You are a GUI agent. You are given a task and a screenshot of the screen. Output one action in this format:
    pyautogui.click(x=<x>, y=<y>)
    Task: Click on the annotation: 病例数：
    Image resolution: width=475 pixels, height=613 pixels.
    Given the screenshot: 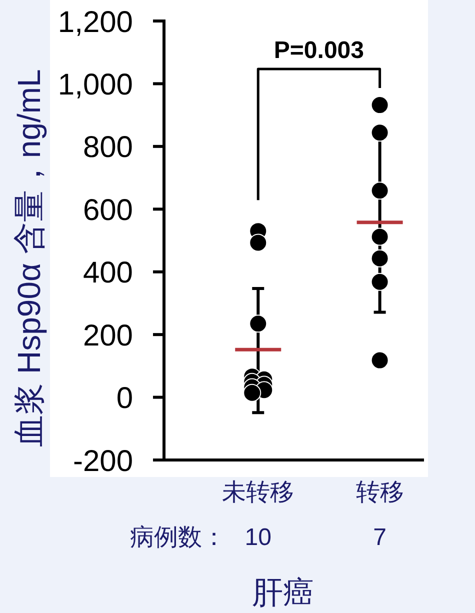 What is the action you would take?
    pyautogui.click(x=178, y=537)
    